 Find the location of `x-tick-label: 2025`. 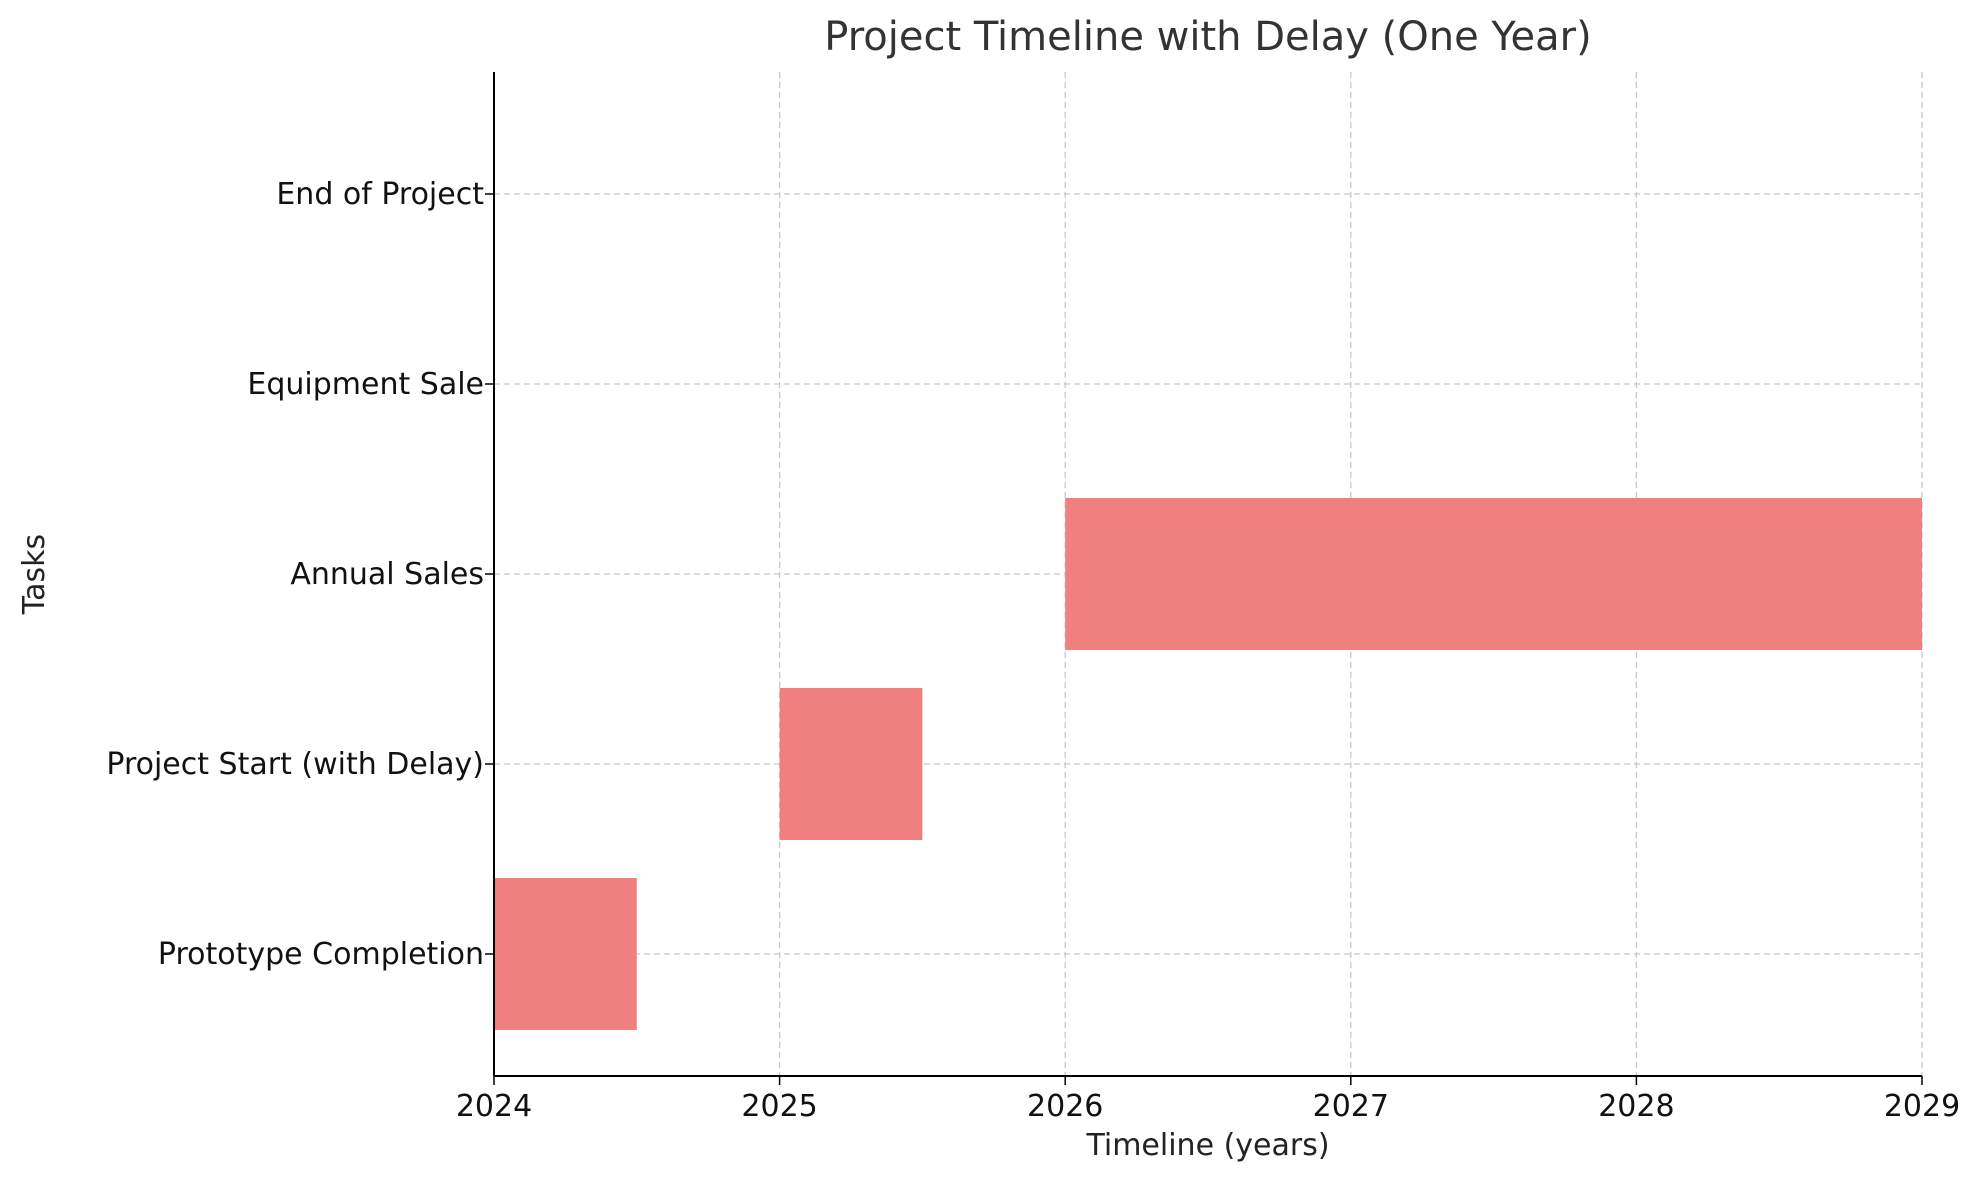

x-tick-label: 2025 is located at coordinates (779, 1106).